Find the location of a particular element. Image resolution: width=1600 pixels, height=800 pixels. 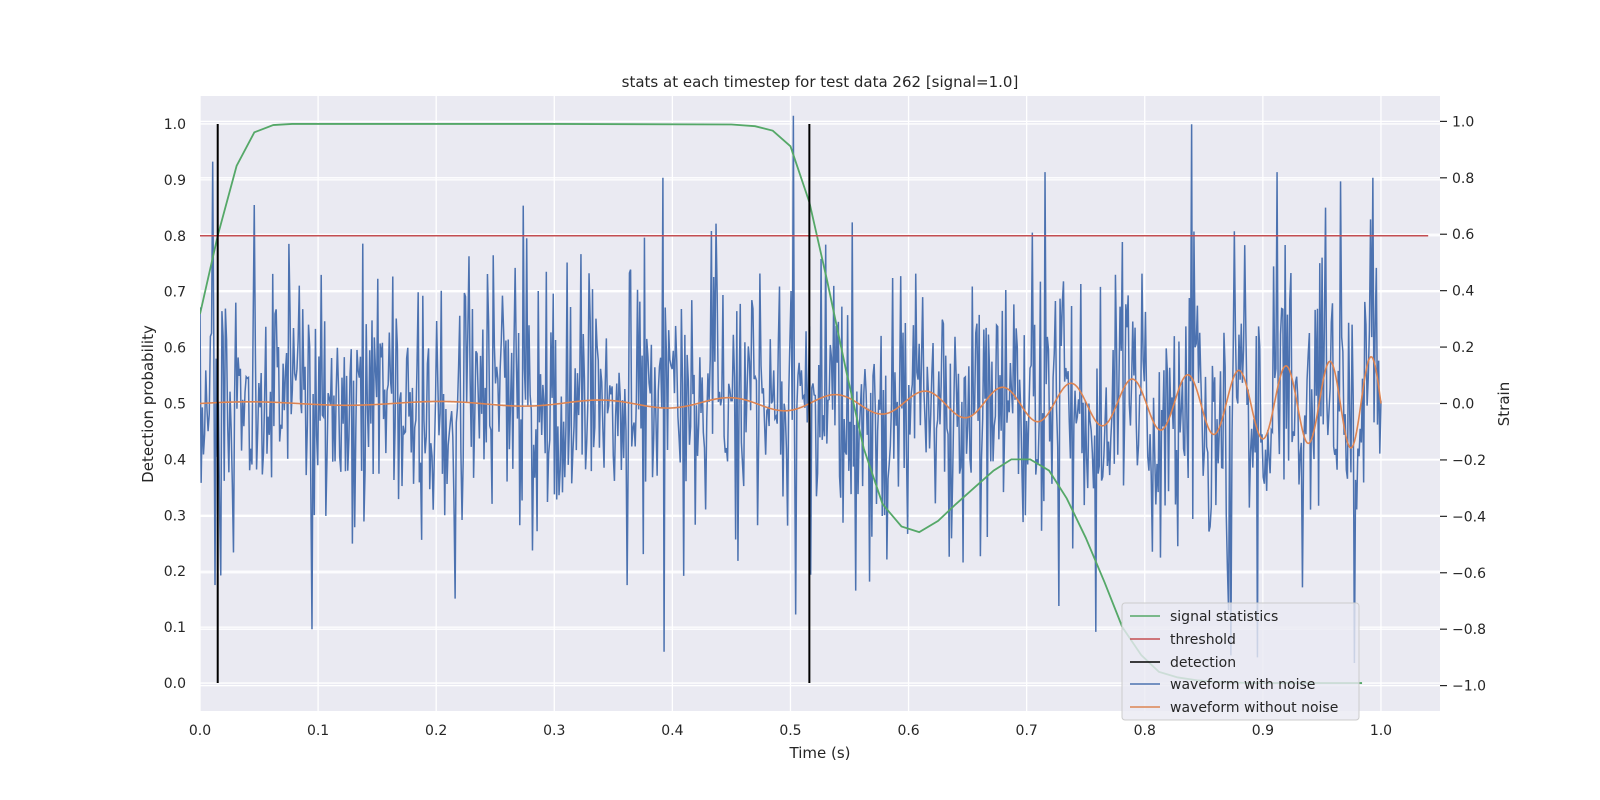

legend-label-signal-statistics: signal statistics is located at coordinates (1224, 617).